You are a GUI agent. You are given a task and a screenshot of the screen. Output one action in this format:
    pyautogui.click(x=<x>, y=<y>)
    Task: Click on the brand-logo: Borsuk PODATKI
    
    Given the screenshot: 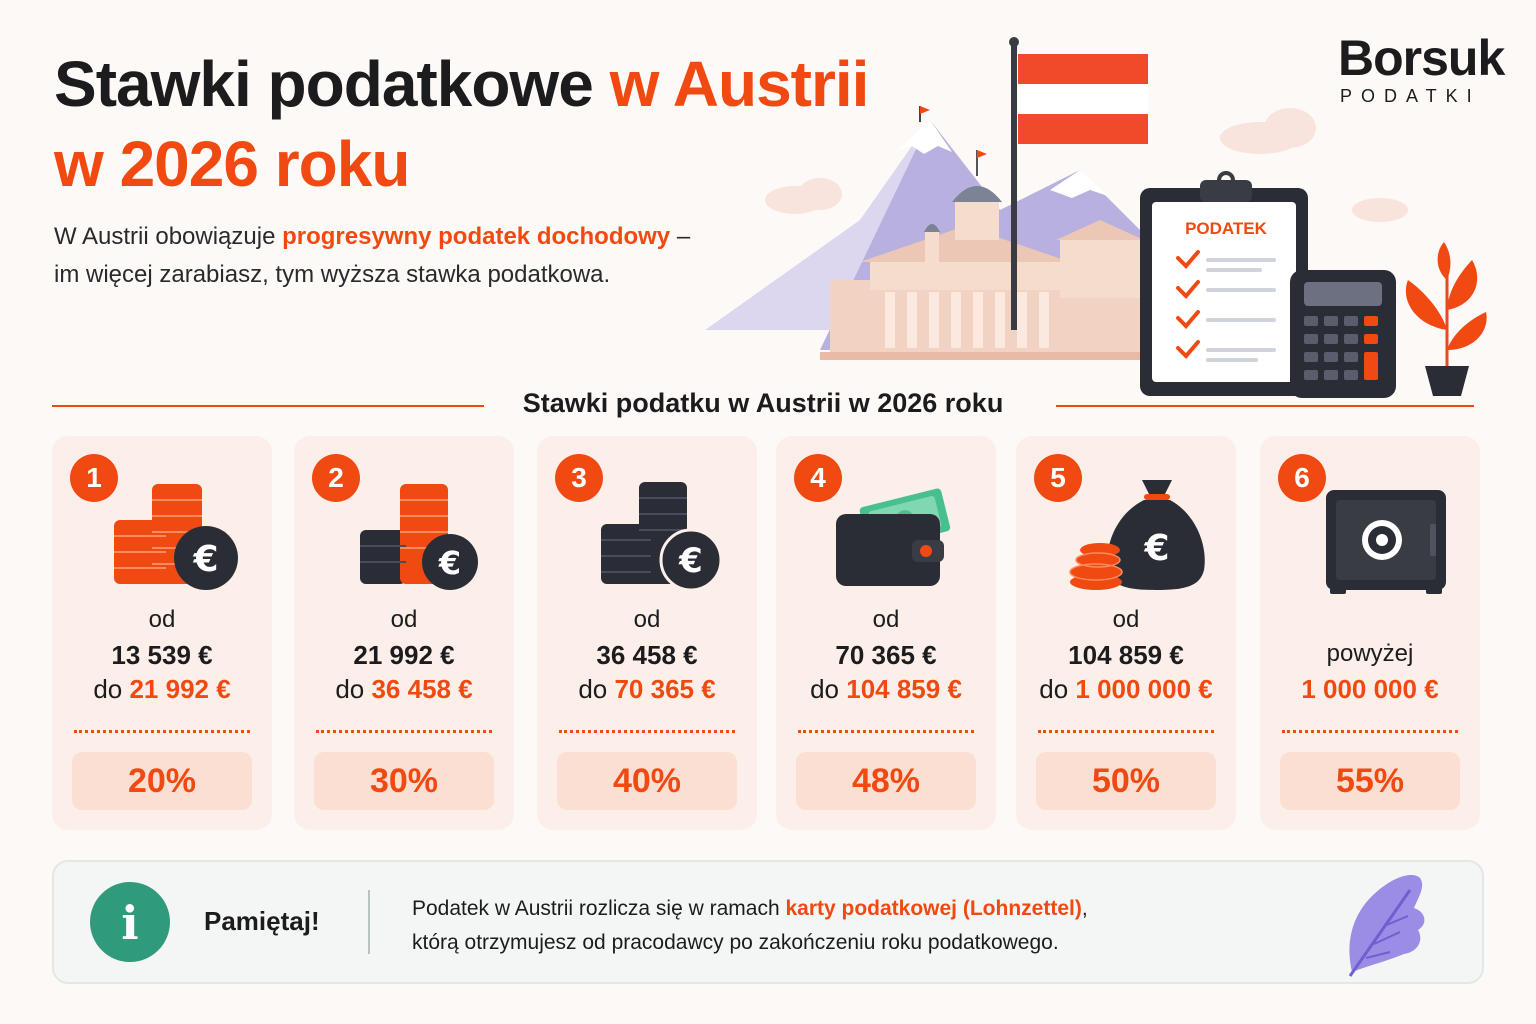 What is the action you would take?
    pyautogui.click(x=1421, y=68)
    